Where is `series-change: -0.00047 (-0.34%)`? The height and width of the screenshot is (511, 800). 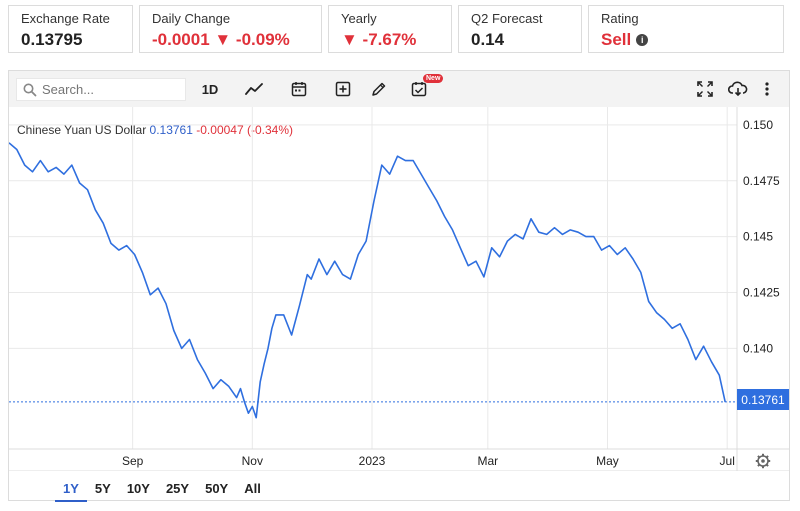 series-change: -0.00047 (-0.34%) is located at coordinates (244, 130).